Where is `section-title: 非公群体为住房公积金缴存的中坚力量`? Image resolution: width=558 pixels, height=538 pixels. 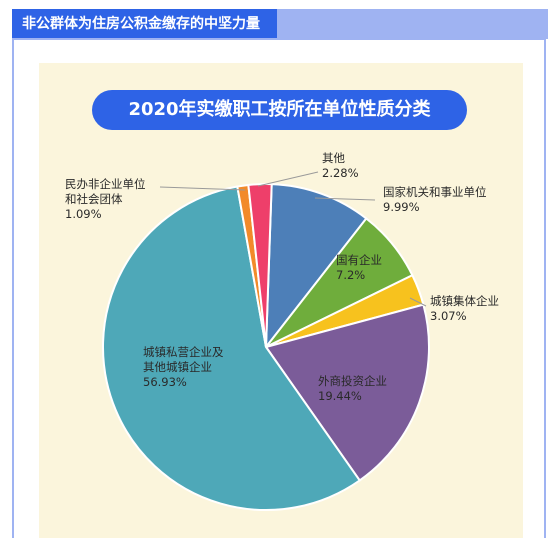 section-title: 非公群体为住房公积金缴存的中坚力量 is located at coordinates (144, 24).